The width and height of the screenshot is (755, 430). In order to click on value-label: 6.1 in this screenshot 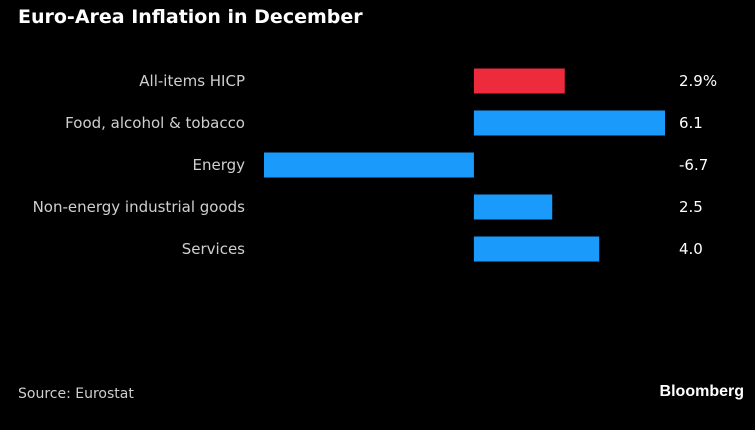, I will do `click(691, 123)`.